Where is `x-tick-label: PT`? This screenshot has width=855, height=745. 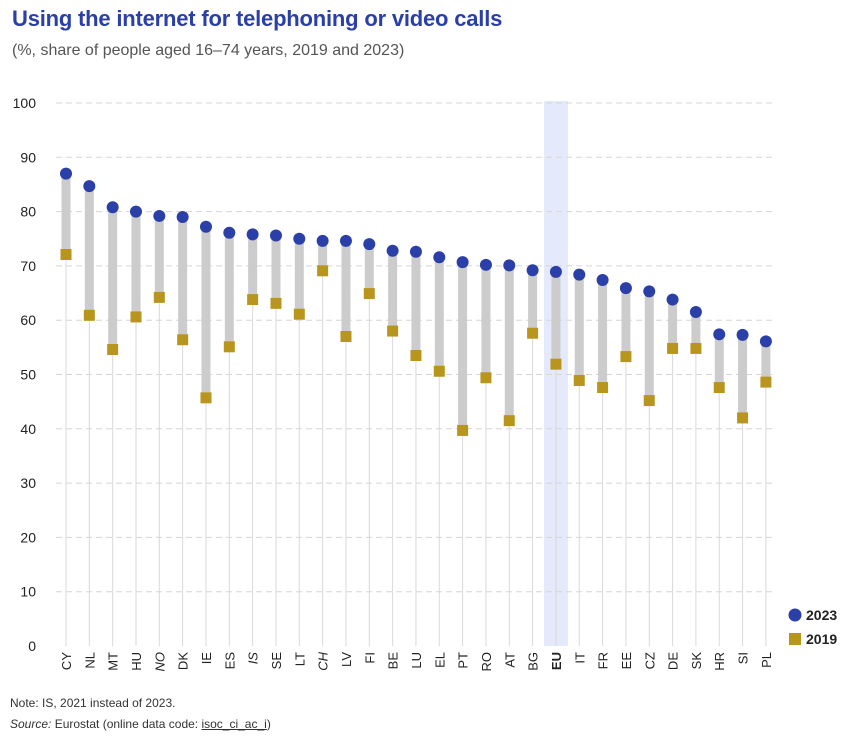 x-tick-label: PT is located at coordinates (463, 660).